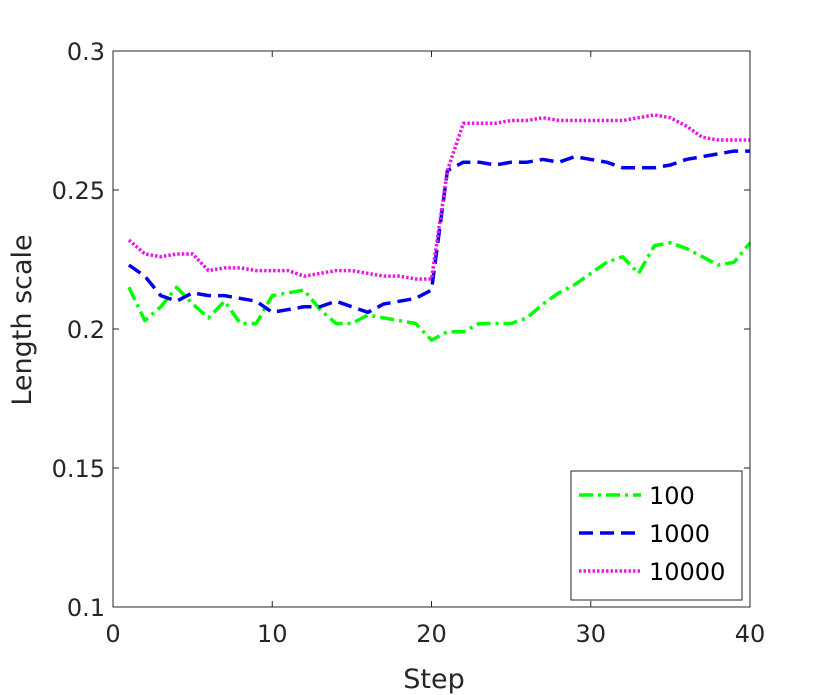  What do you see at coordinates (431, 634) in the screenshot?
I see `x-tick-label: 20` at bounding box center [431, 634].